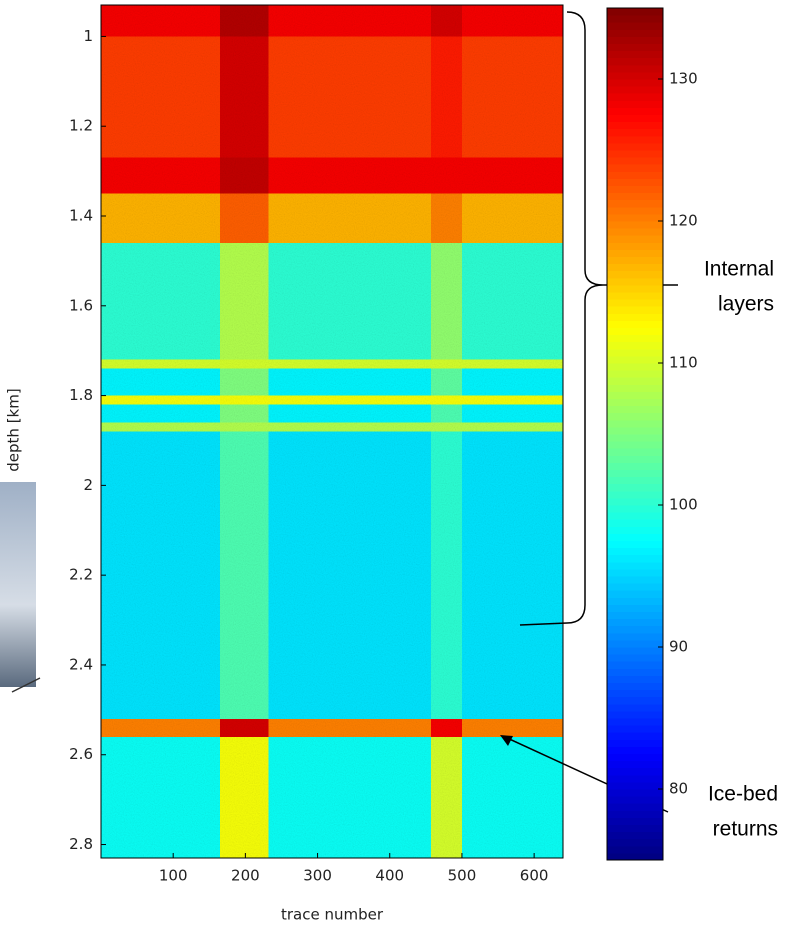 This screenshot has width=808, height=937. What do you see at coordinates (745, 829) in the screenshot?
I see `annotation: returns` at bounding box center [745, 829].